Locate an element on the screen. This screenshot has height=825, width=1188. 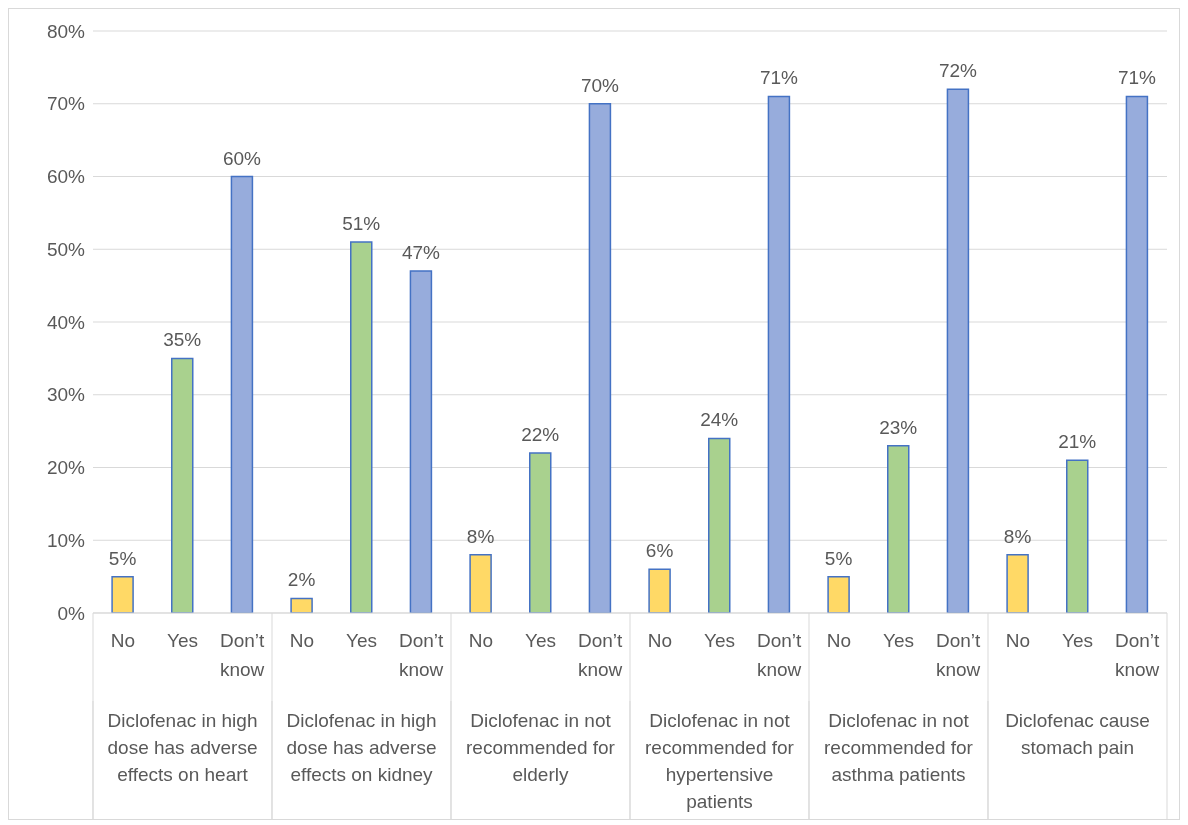
data-label: 70% is located at coordinates (600, 85).